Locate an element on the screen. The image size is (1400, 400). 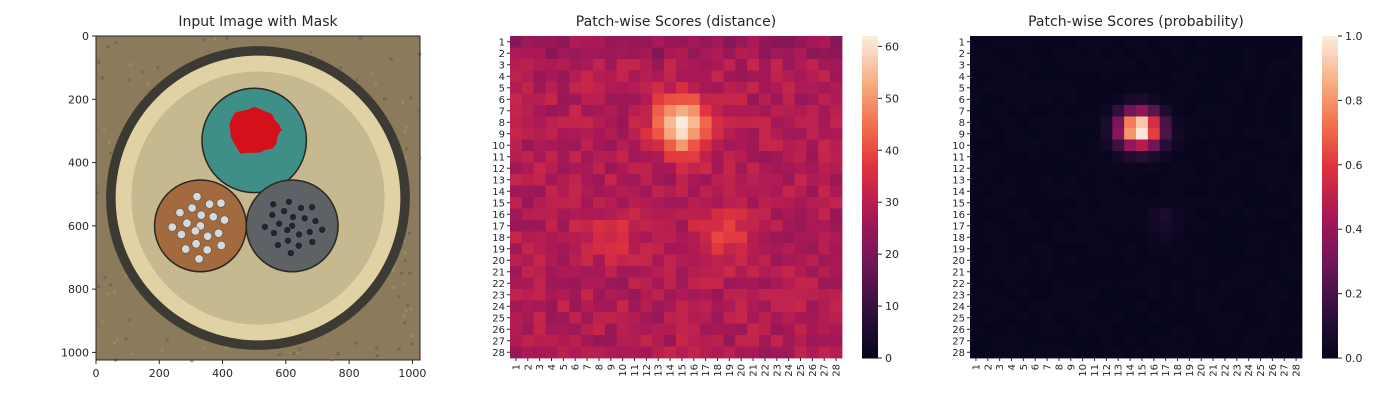
x-tick-label: 10 is located at coordinates (623, 370).